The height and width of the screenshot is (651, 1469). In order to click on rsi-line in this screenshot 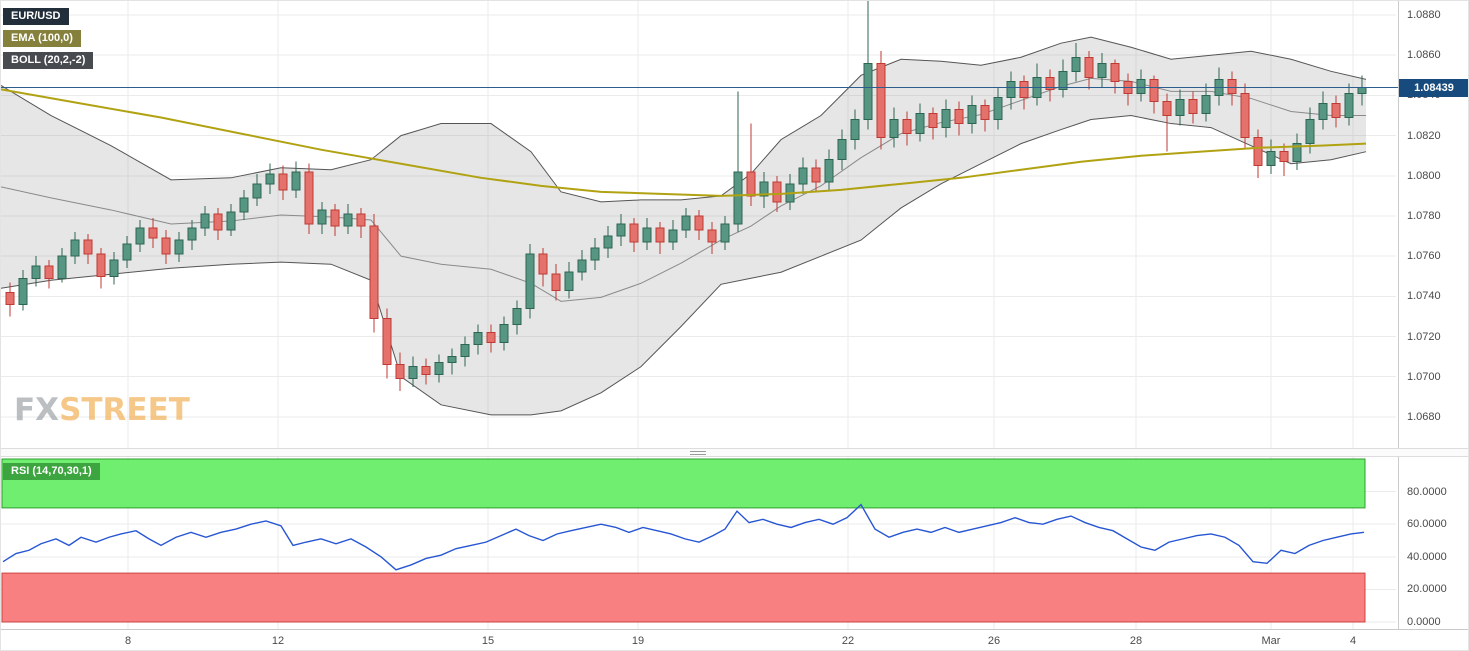, I will do `click(683, 537)`.